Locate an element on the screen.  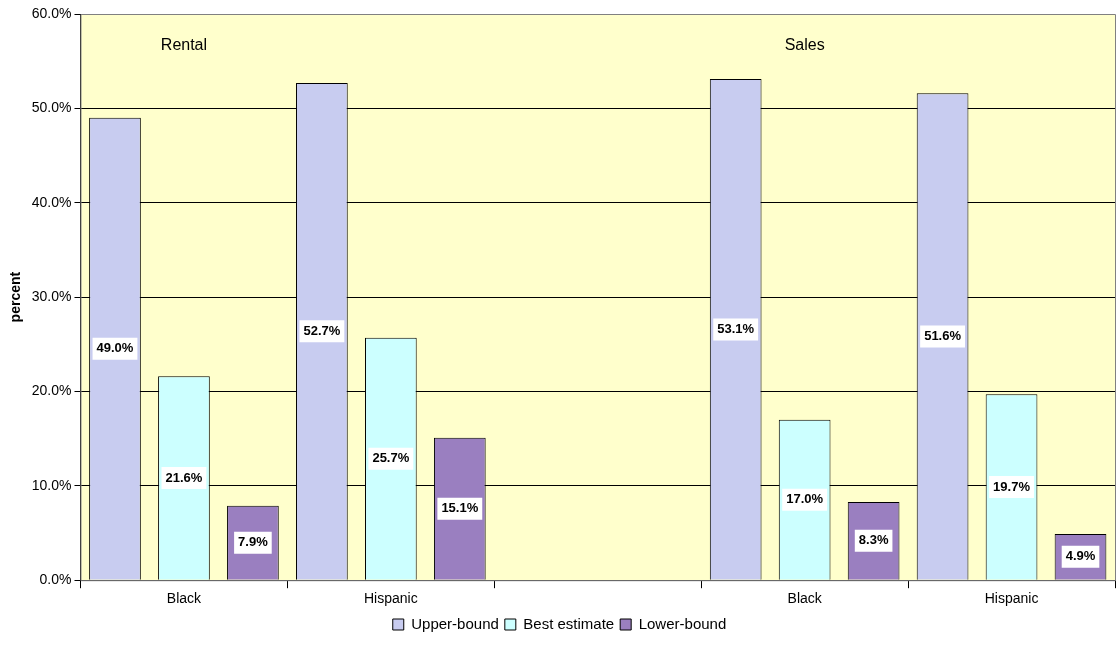
annotation: Rental is located at coordinates (184, 45).